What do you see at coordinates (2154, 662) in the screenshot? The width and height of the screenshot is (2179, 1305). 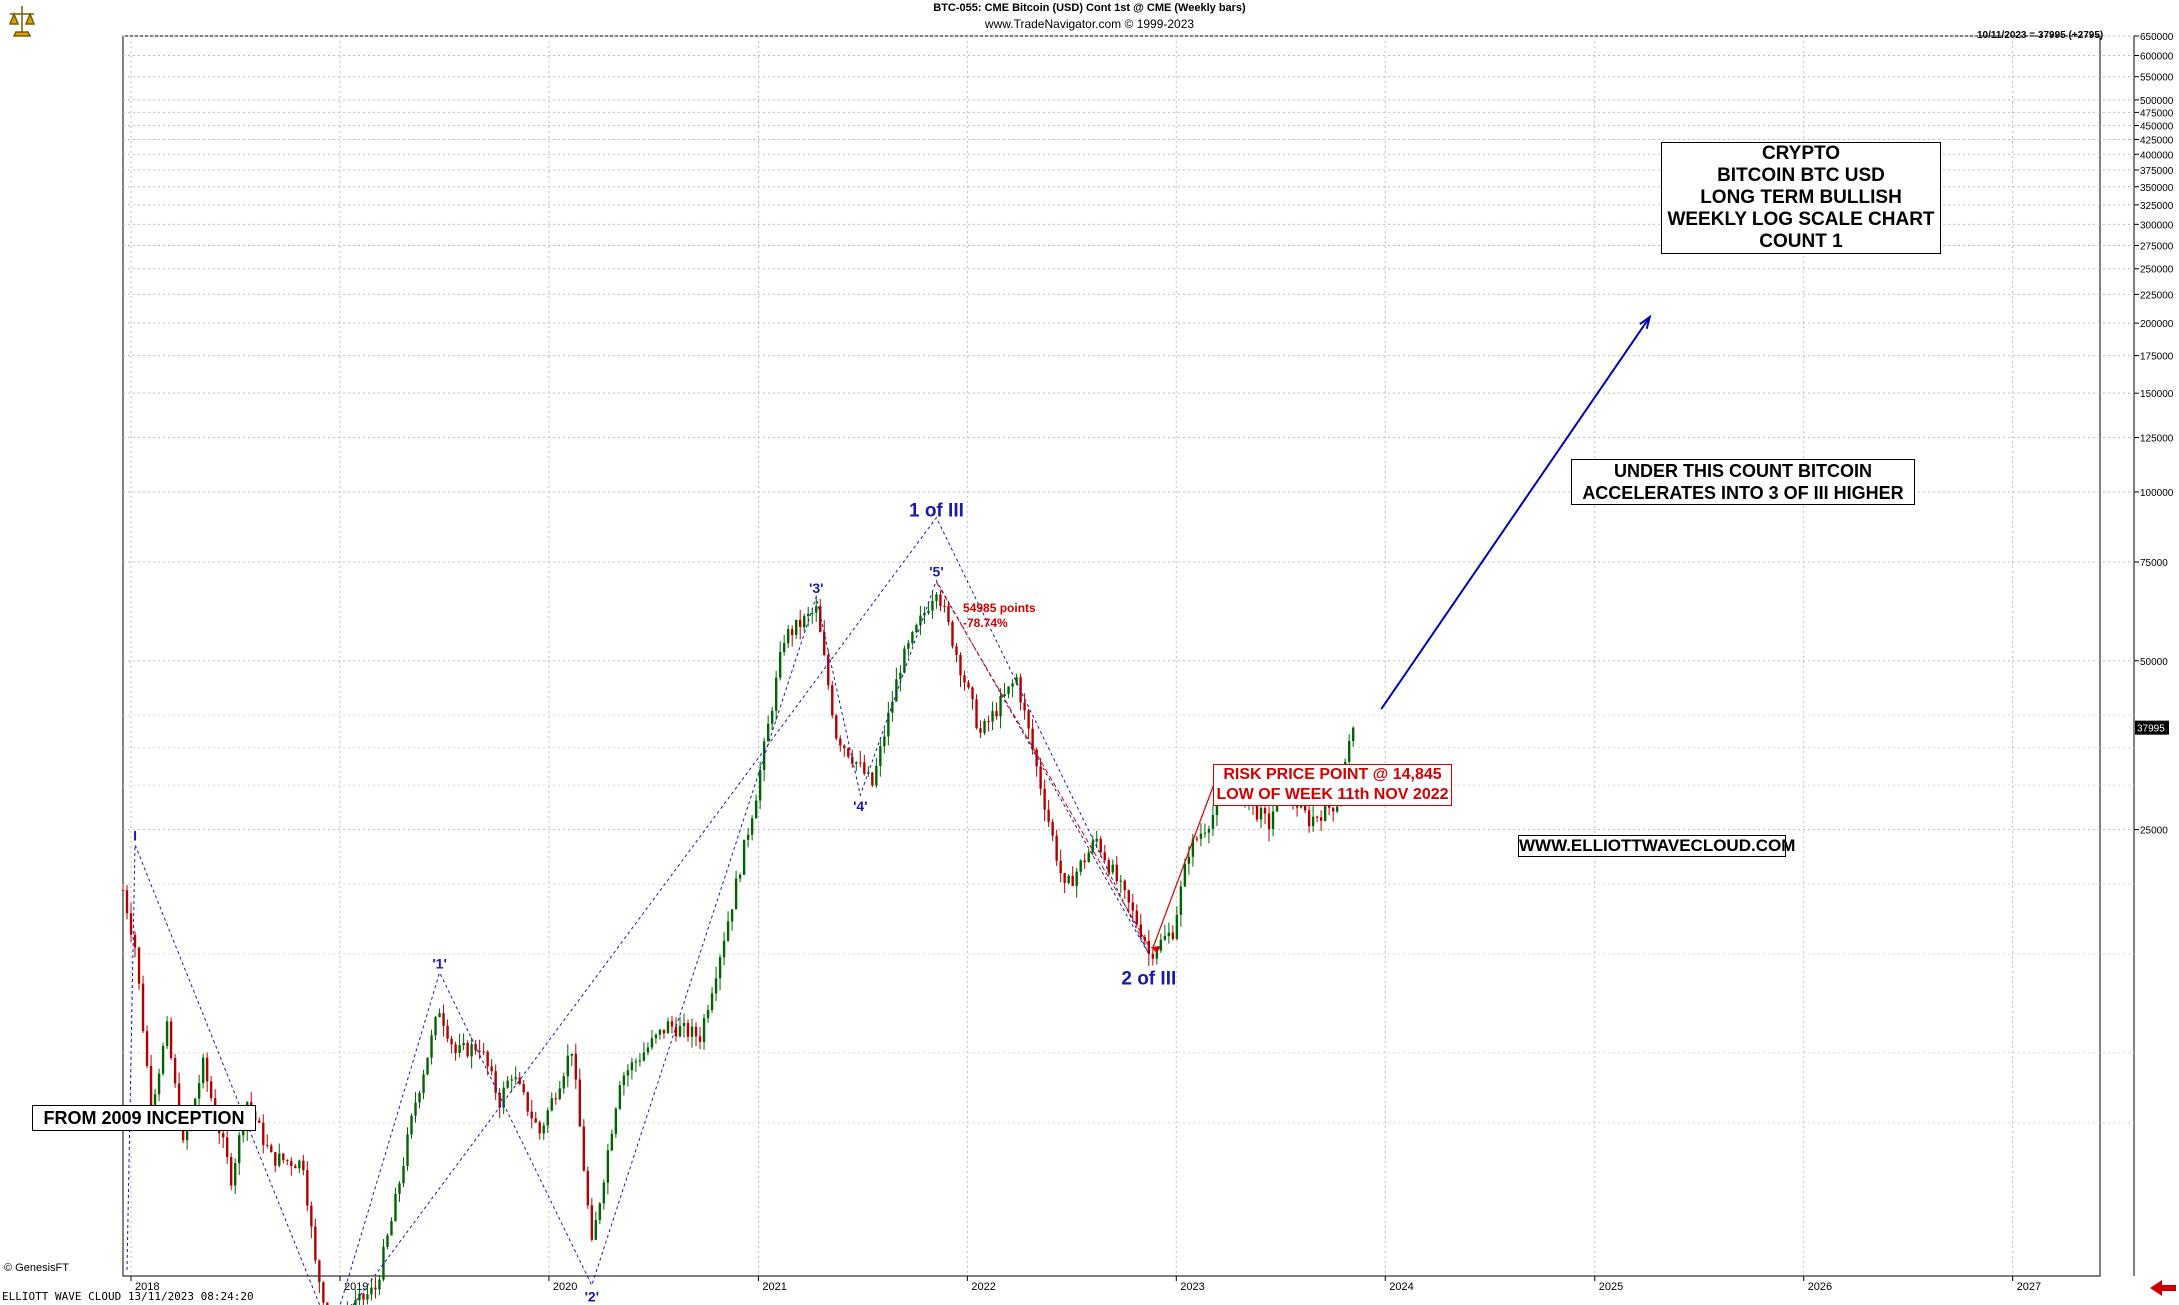 I see `y-tick-label: 50000` at bounding box center [2154, 662].